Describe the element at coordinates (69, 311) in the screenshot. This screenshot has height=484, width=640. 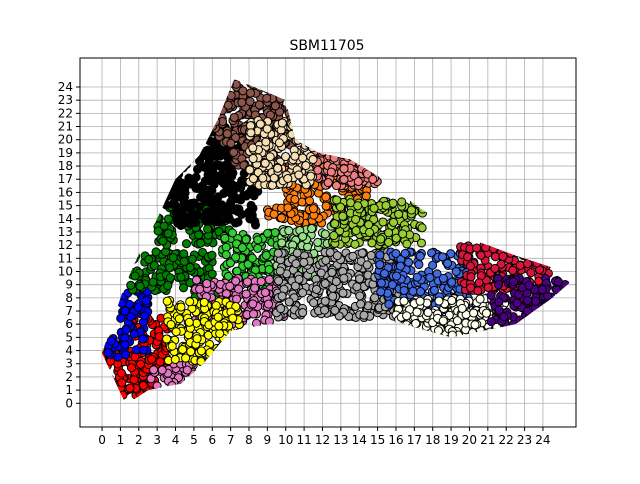
I see `y-tick-label: 7` at that location.